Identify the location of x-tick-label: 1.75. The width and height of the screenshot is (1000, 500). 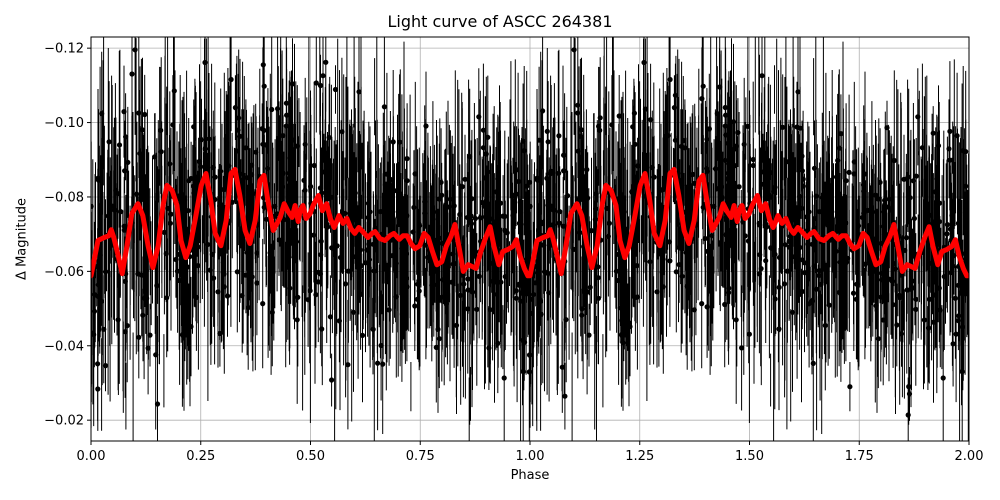
(859, 456).